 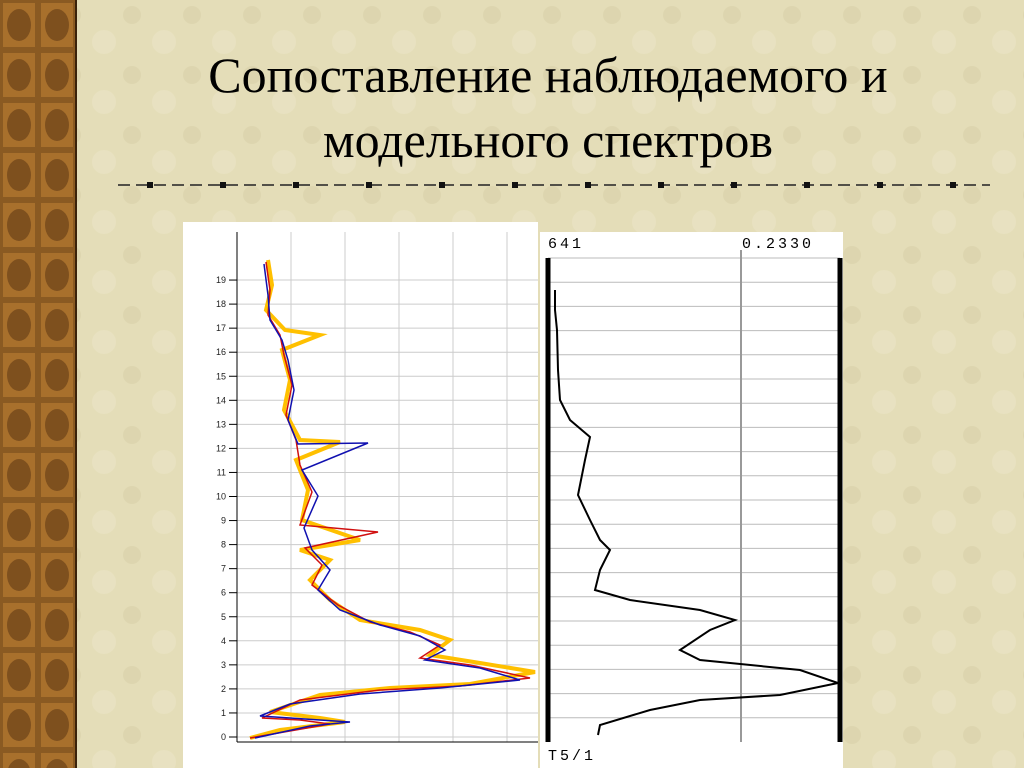 What do you see at coordinates (223, 641) in the screenshot?
I see `tick-label: 4` at bounding box center [223, 641].